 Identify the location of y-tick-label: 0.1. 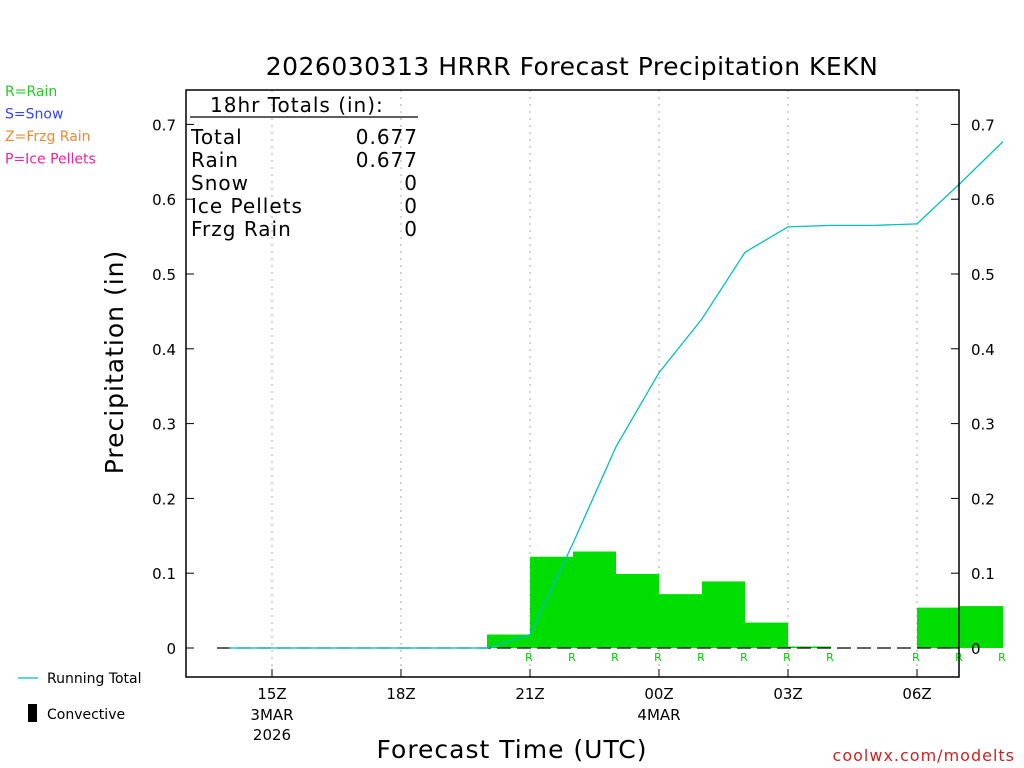
(164, 574).